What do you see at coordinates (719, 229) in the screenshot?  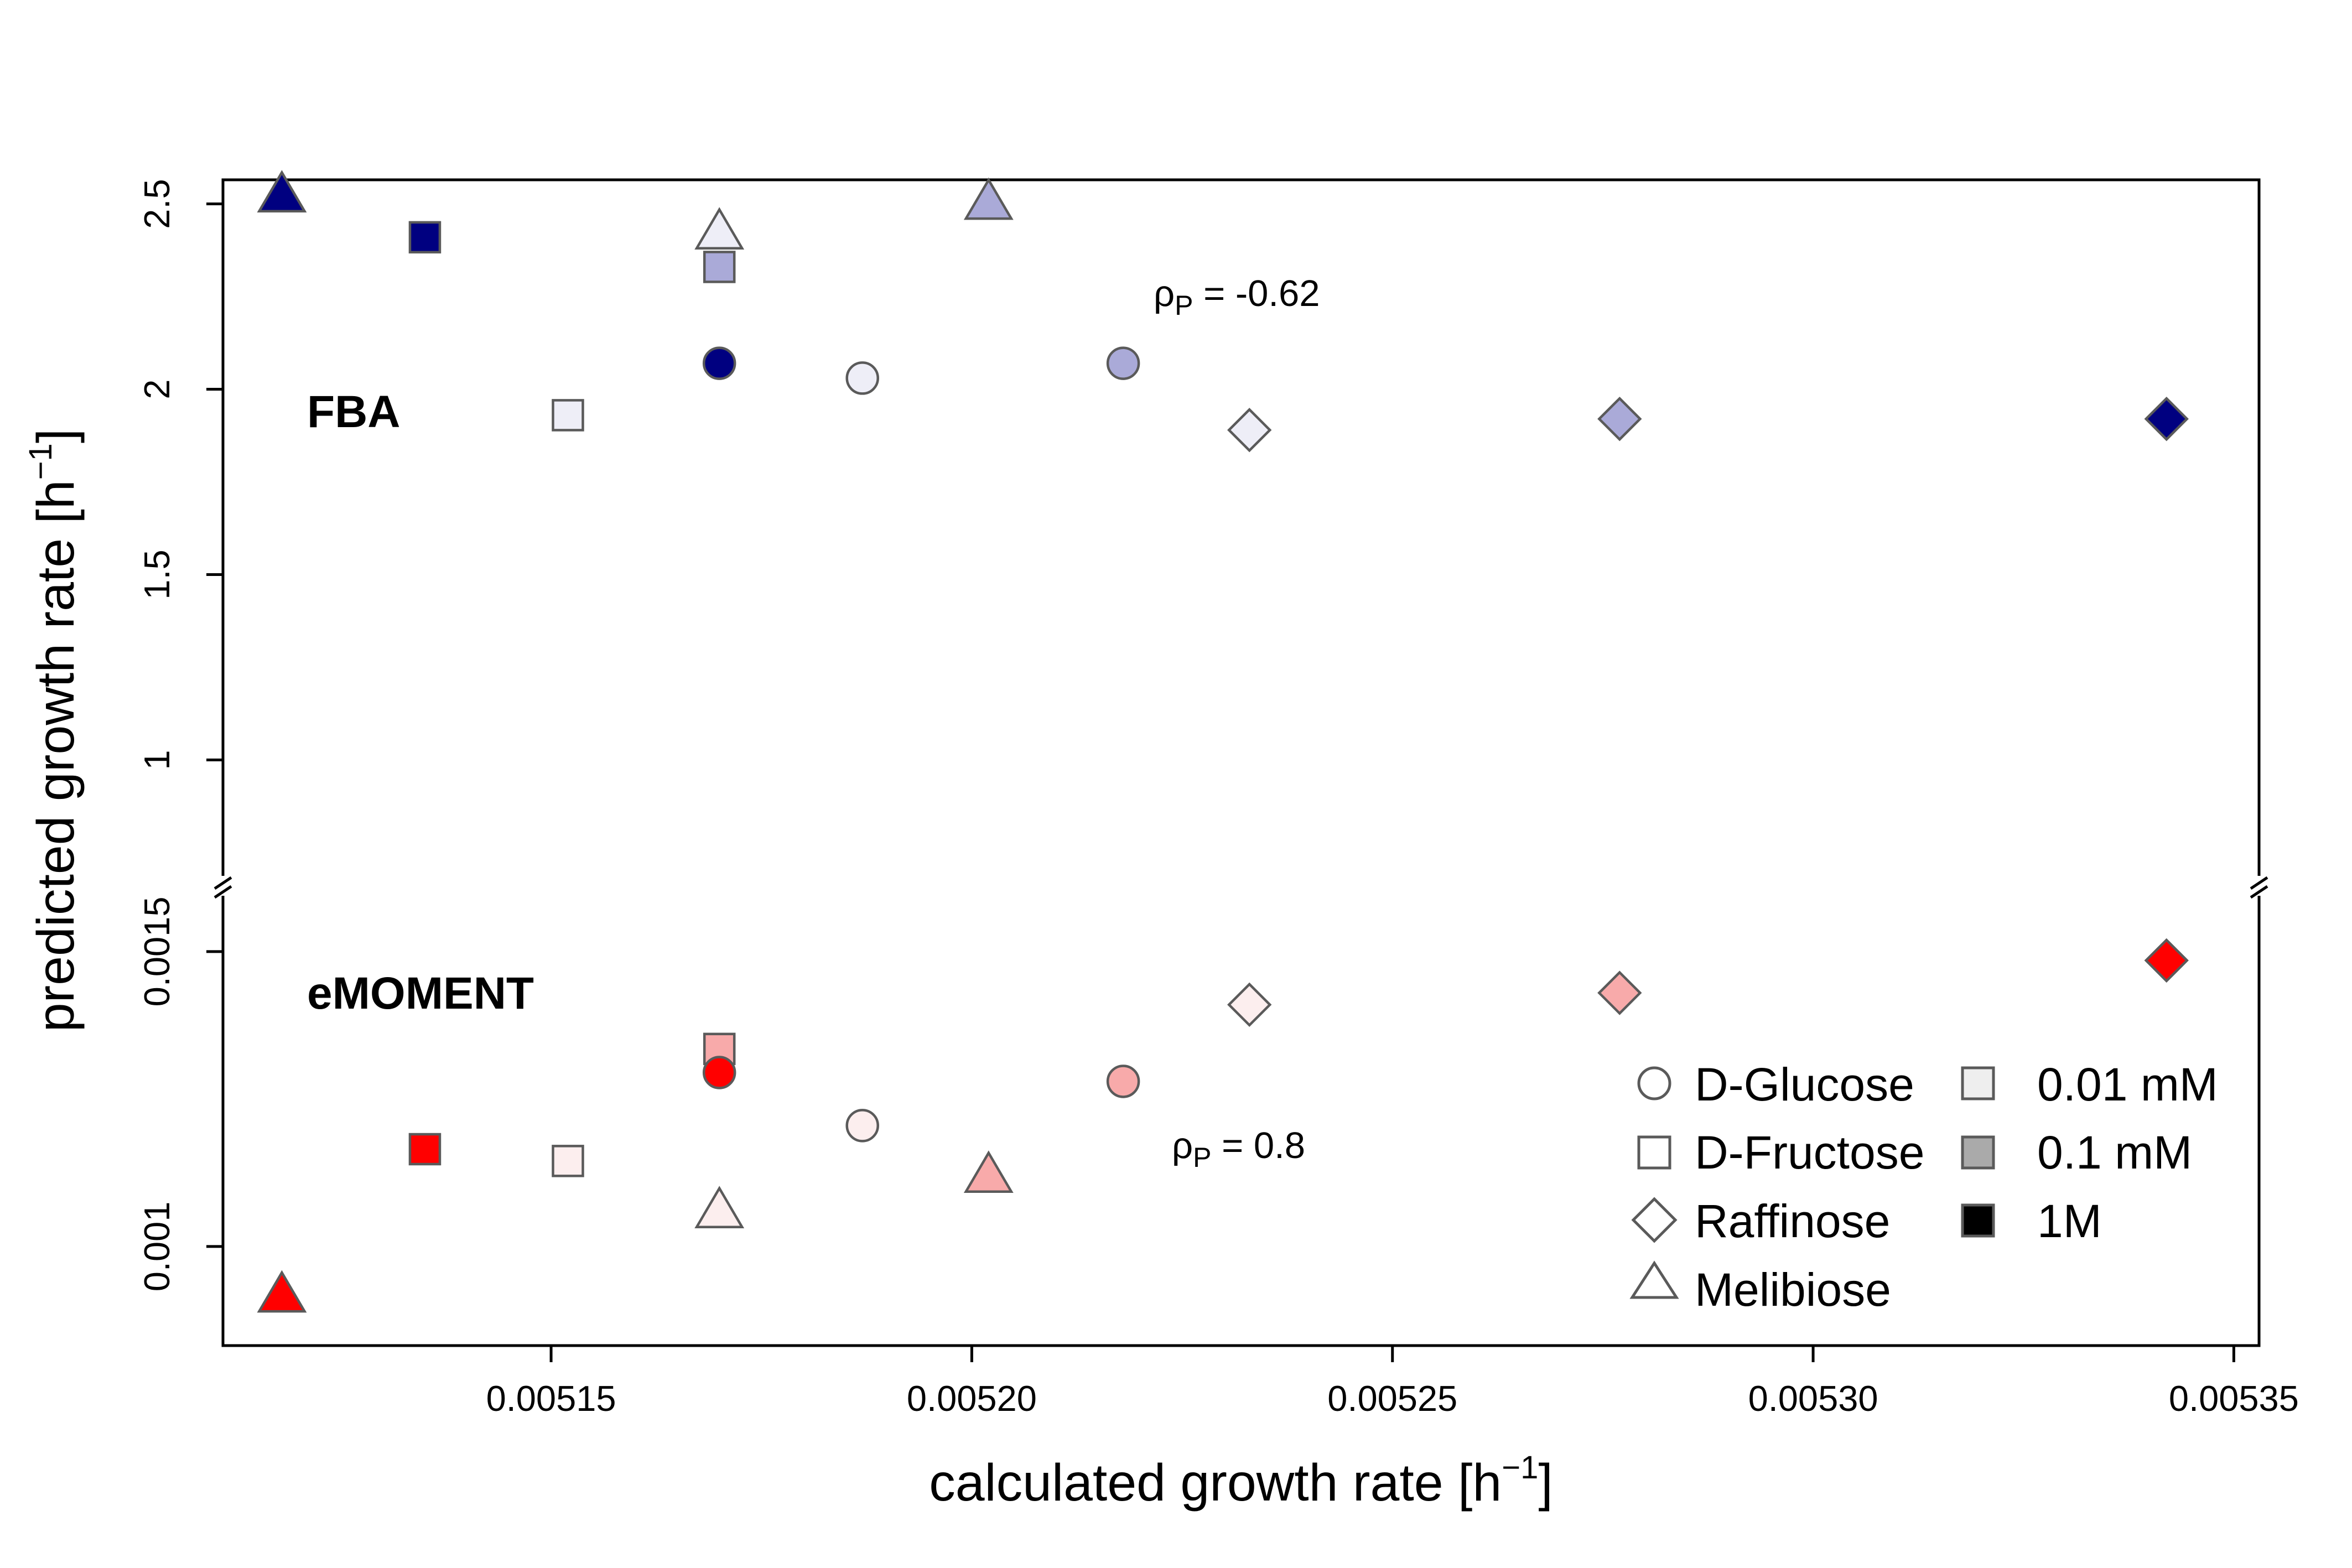 I see `point-fba-melibiose-0-01-mm` at bounding box center [719, 229].